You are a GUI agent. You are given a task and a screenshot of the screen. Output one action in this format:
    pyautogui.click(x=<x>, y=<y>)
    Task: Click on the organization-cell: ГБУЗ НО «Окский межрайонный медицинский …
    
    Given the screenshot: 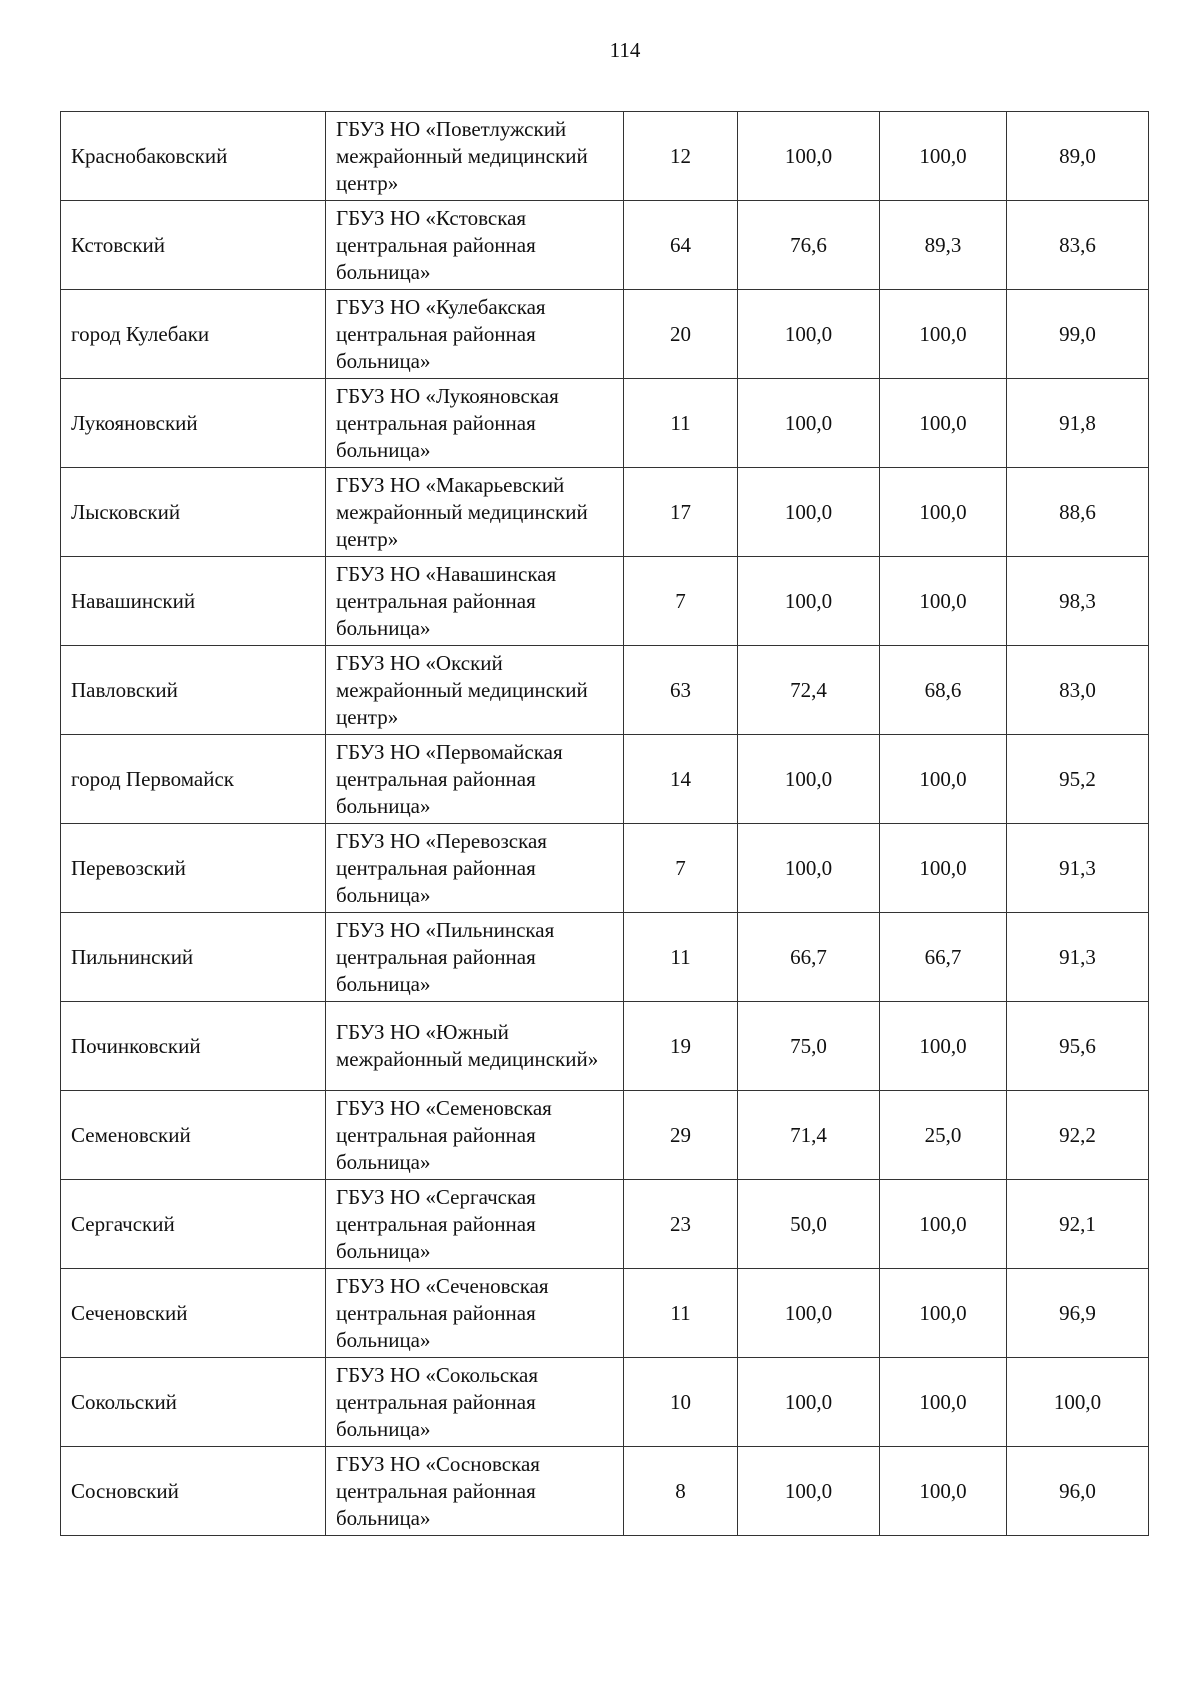 What is the action you would take?
    pyautogui.click(x=474, y=690)
    